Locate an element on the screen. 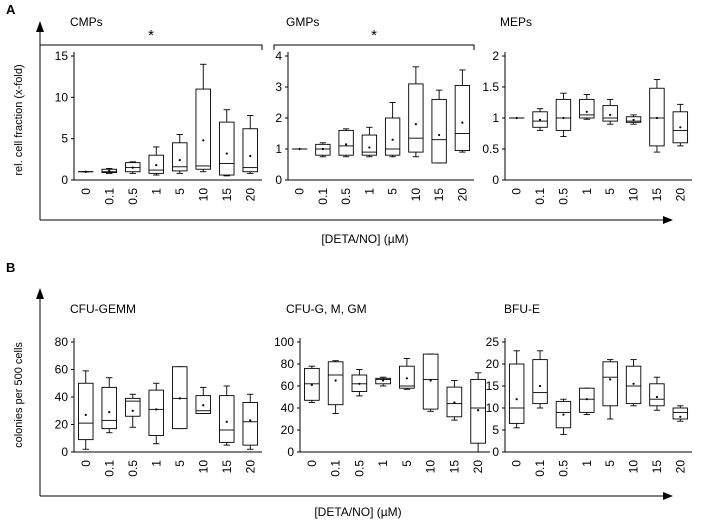 The image size is (708, 523). meps-y-tick-label: 1 is located at coordinates (495, 118).